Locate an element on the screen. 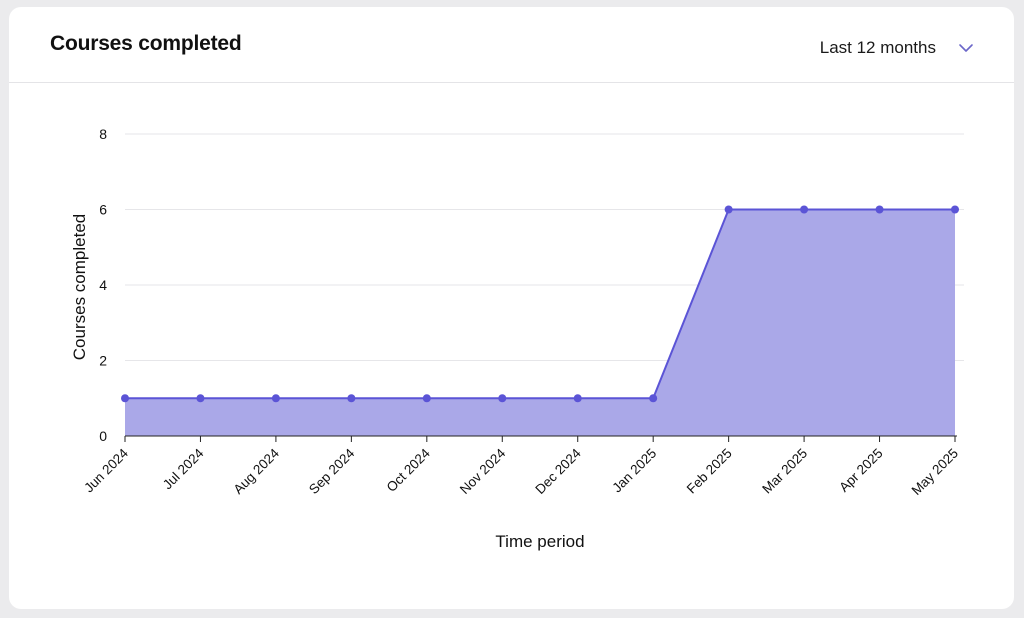  y-tick-label: 0 is located at coordinates (103, 436).